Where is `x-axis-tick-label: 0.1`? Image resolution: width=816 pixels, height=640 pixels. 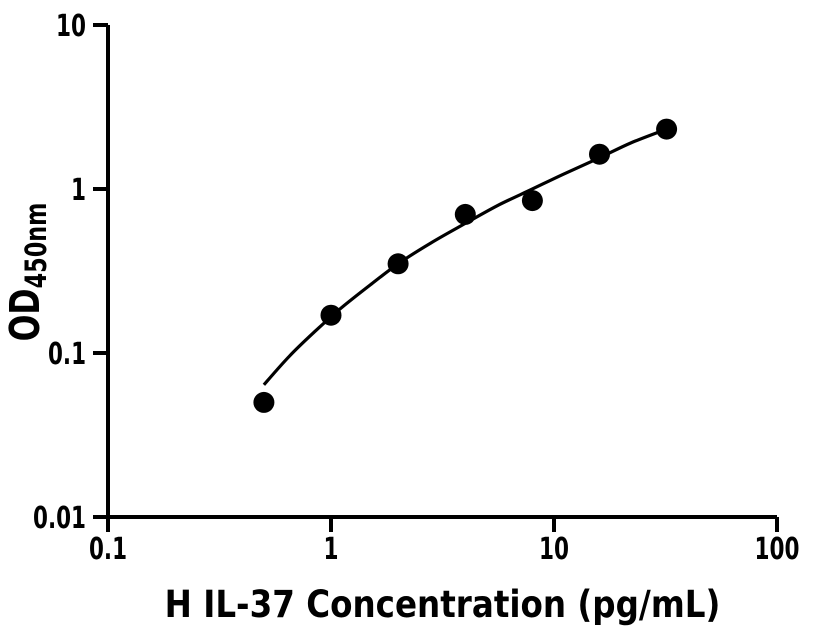
x-axis-tick-label: 0.1 is located at coordinates (108, 549).